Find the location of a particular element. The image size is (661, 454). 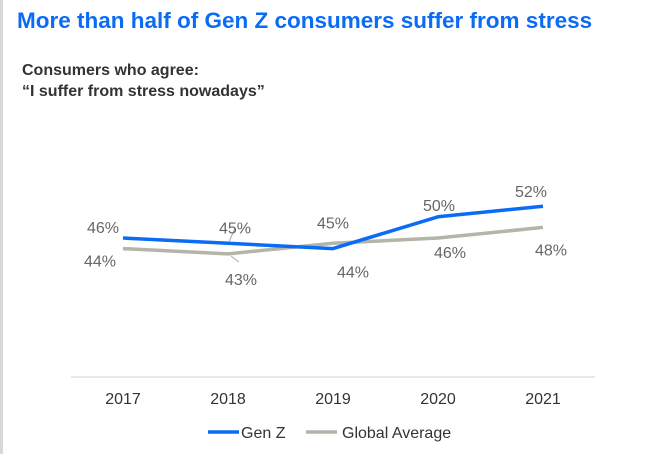

chart-subtitle-line1: Consumers who agree: is located at coordinates (110, 70).